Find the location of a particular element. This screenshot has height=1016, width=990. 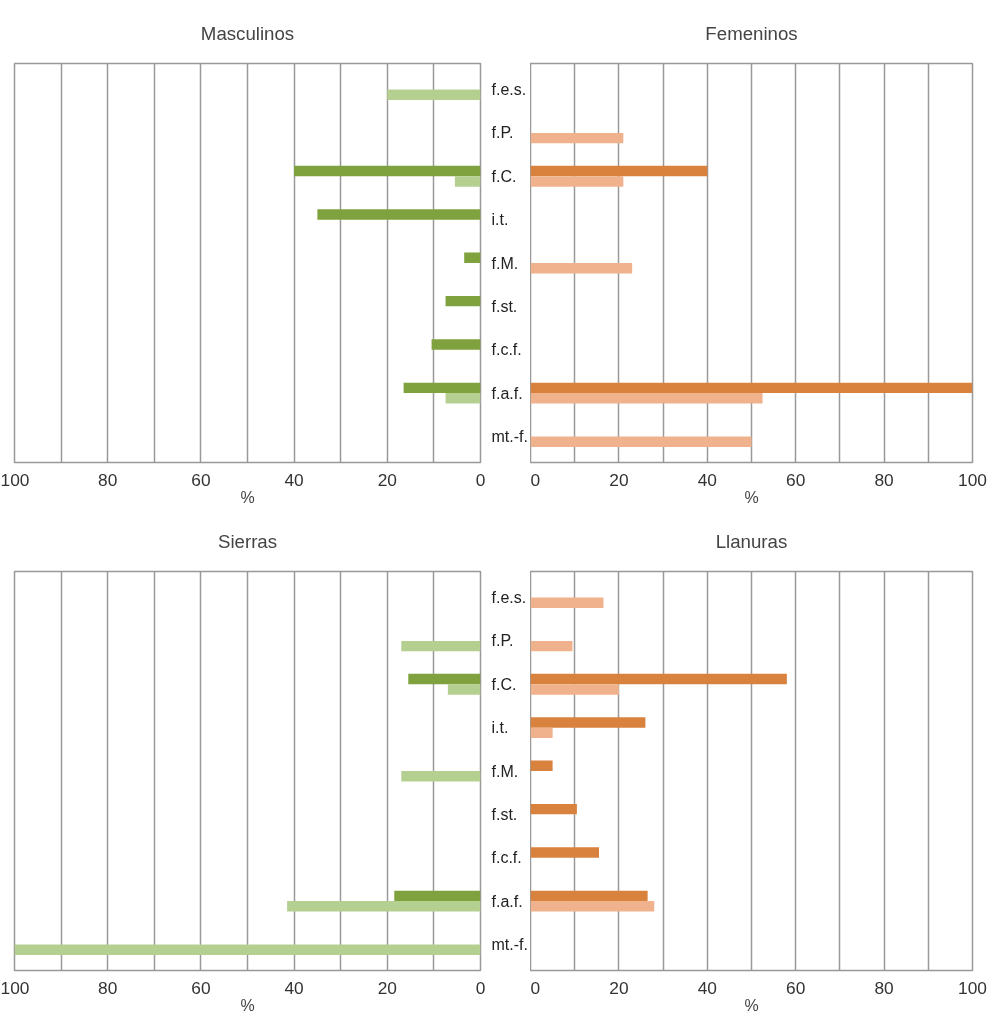

chart-title: Femeninos is located at coordinates (751, 33).